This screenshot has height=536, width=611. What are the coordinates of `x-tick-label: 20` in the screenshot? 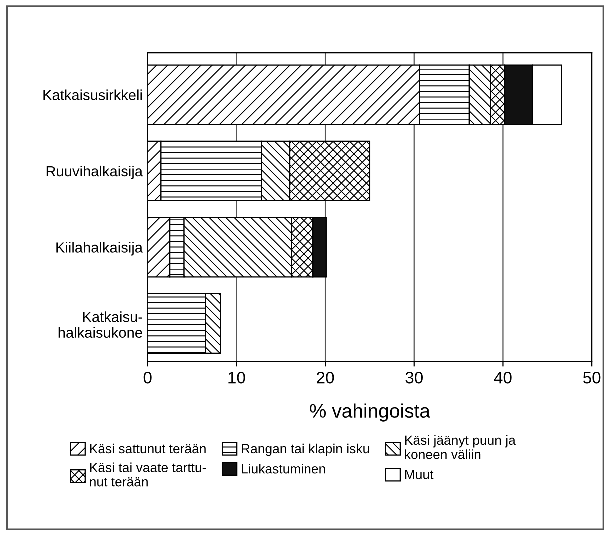 It's located at (325, 378).